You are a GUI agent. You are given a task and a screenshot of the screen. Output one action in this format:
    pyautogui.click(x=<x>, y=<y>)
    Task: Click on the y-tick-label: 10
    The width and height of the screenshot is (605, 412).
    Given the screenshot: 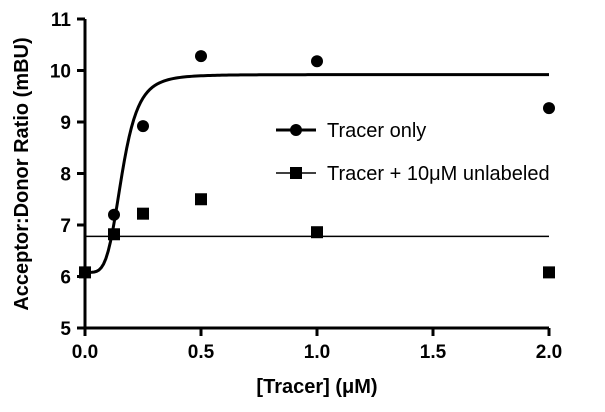 What is the action you would take?
    pyautogui.click(x=60, y=72)
    